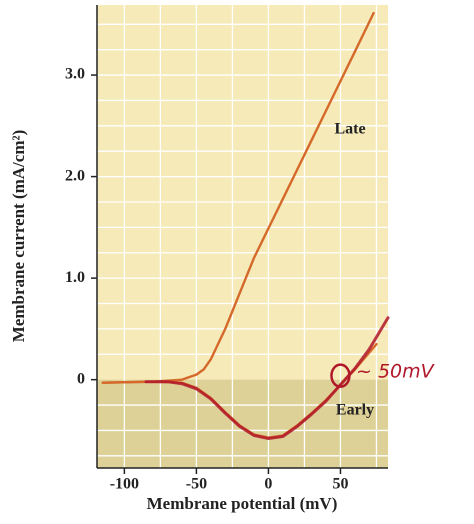 The width and height of the screenshot is (474, 524). I want to click on curve-label: Early, so click(355, 410).